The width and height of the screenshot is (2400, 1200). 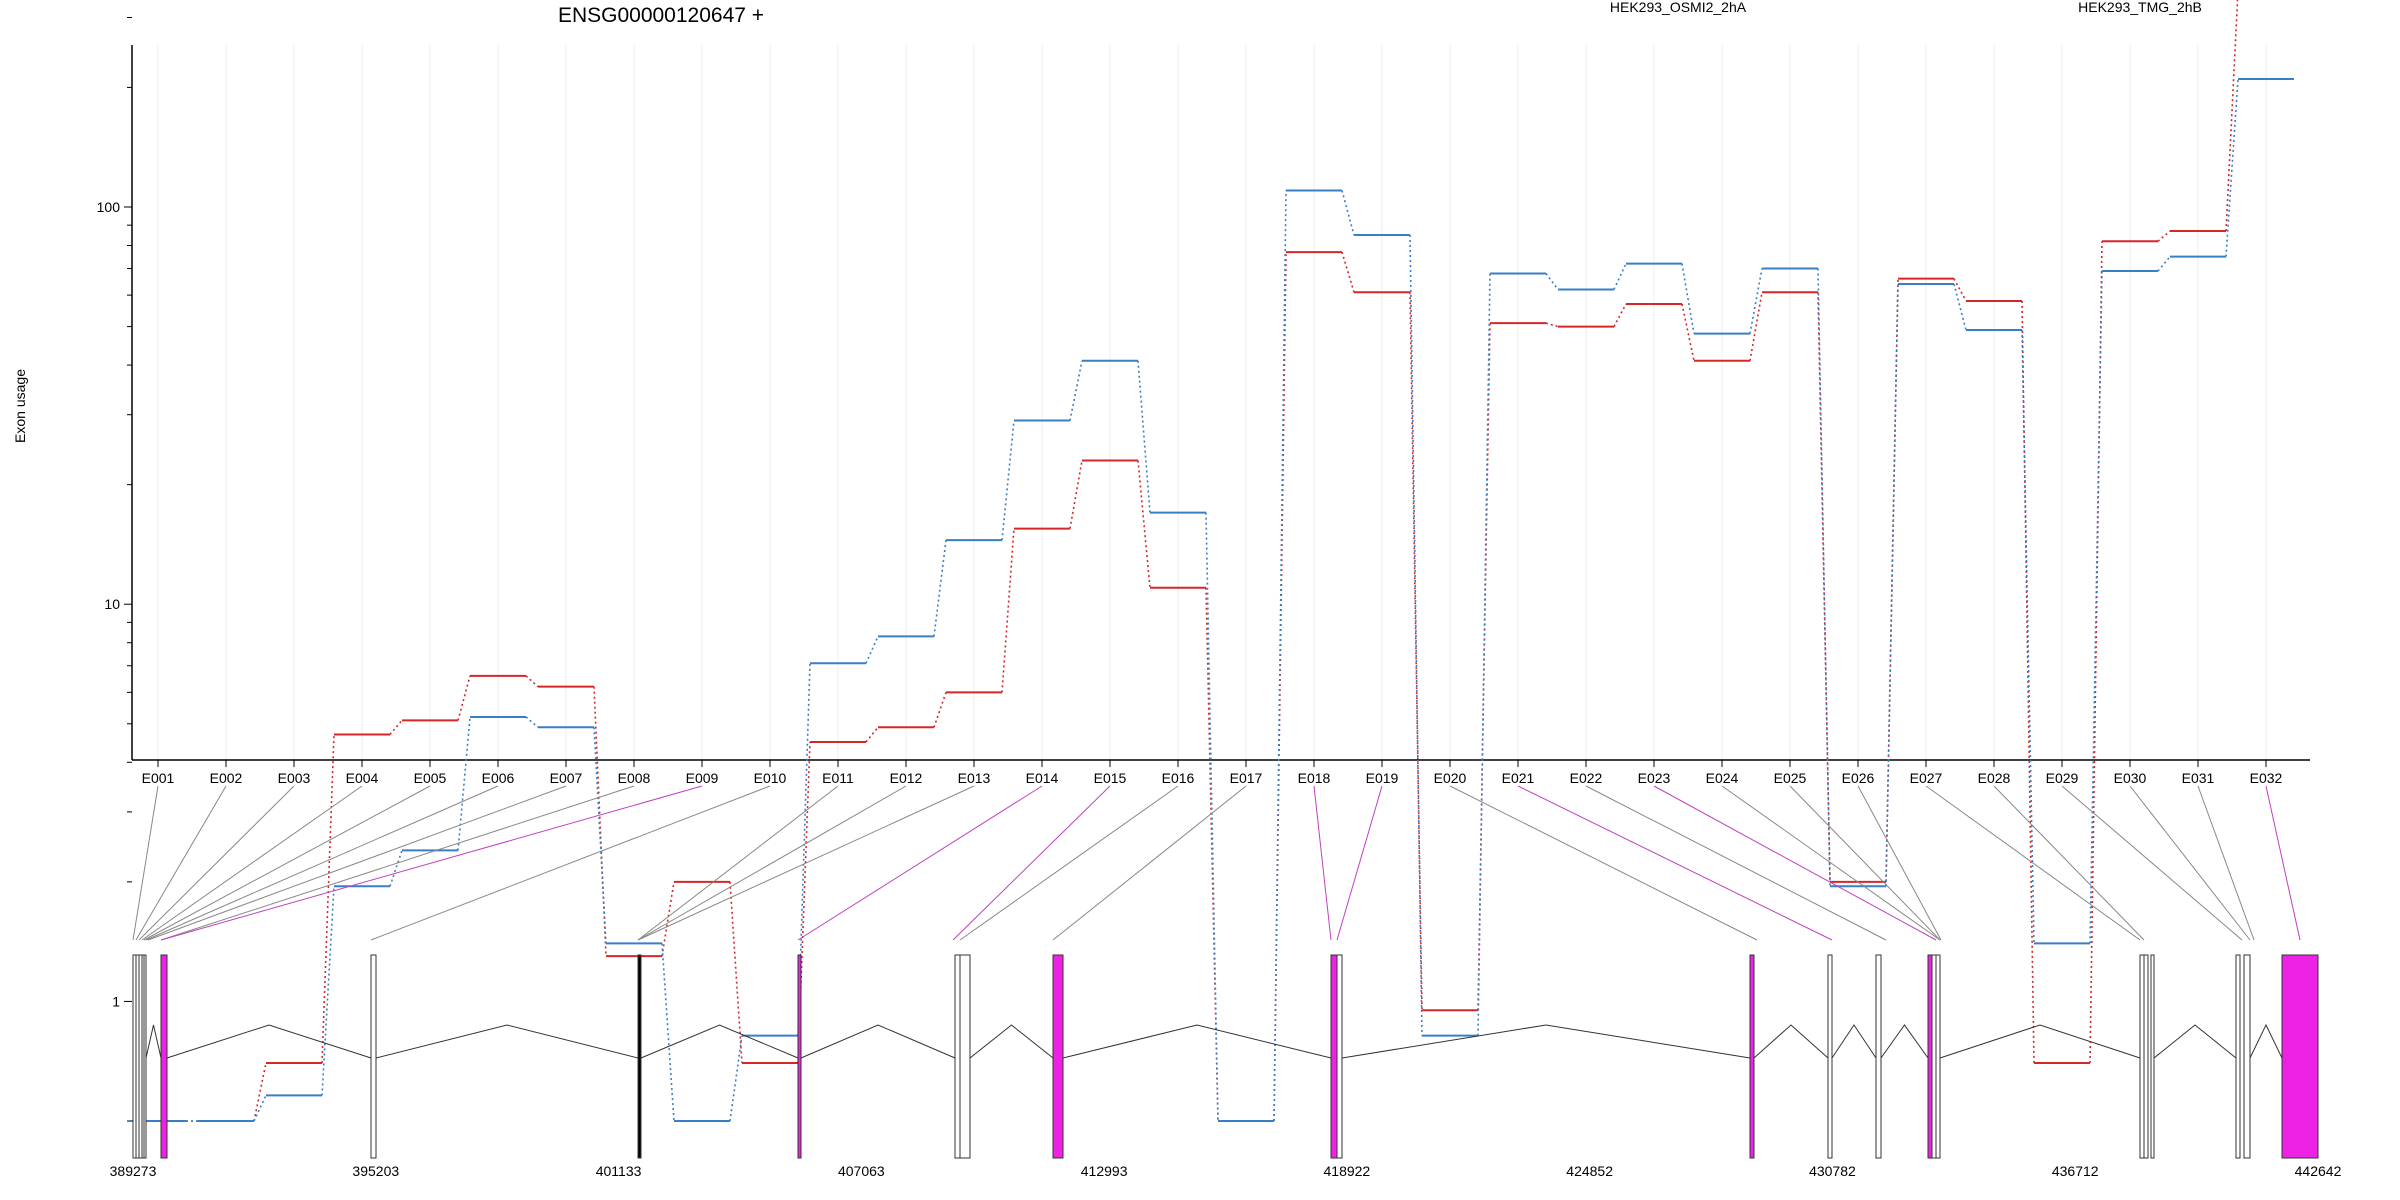 I want to click on legend-series-2: HEK293_TMG_2hB, so click(x=2140, y=7).